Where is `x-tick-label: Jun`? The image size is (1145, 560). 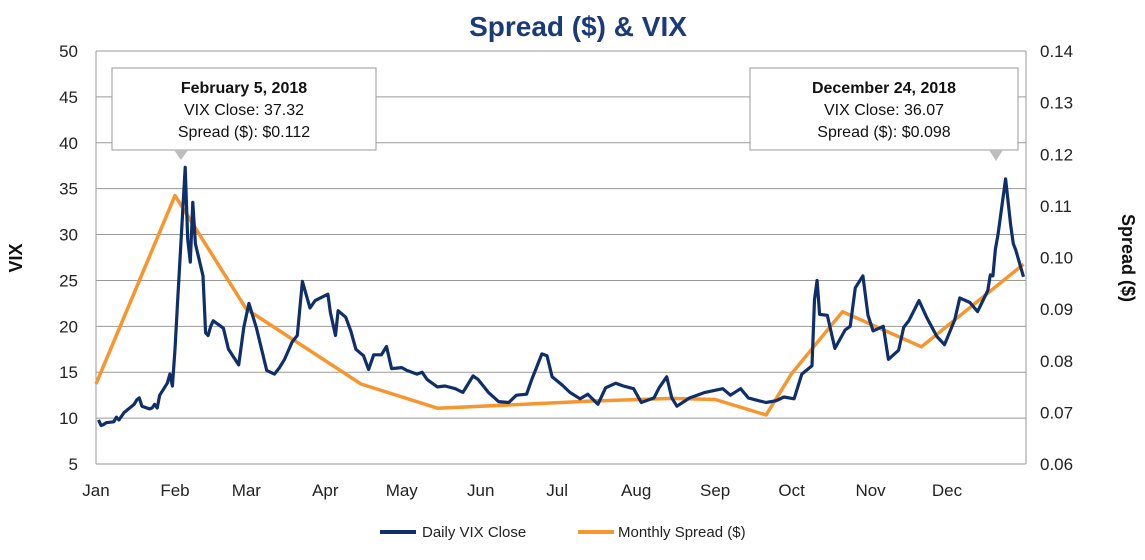 x-tick-label: Jun is located at coordinates (480, 490).